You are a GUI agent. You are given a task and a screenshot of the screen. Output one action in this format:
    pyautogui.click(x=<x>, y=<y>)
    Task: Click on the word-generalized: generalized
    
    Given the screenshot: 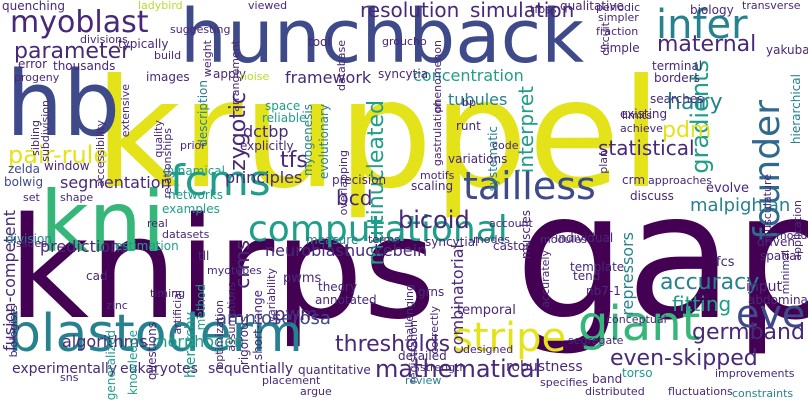 What is the action you would take?
    pyautogui.click(x=111, y=365)
    